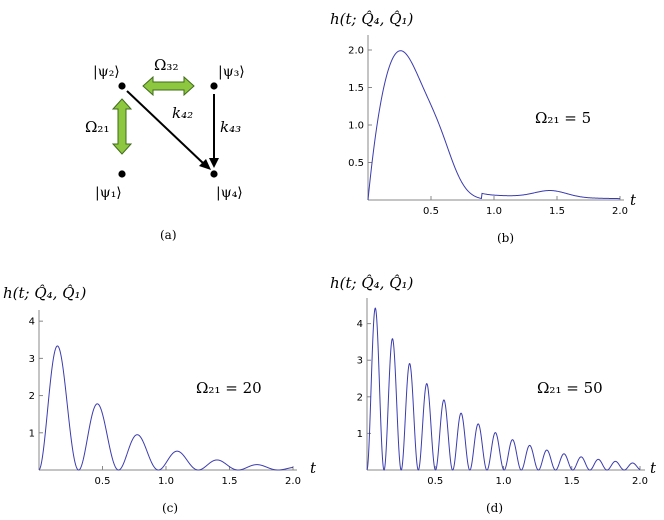 Image resolution: width=664 pixels, height=520 pixels. What do you see at coordinates (230, 127) in the screenshot?
I see `k43-label: k₄₃` at bounding box center [230, 127].